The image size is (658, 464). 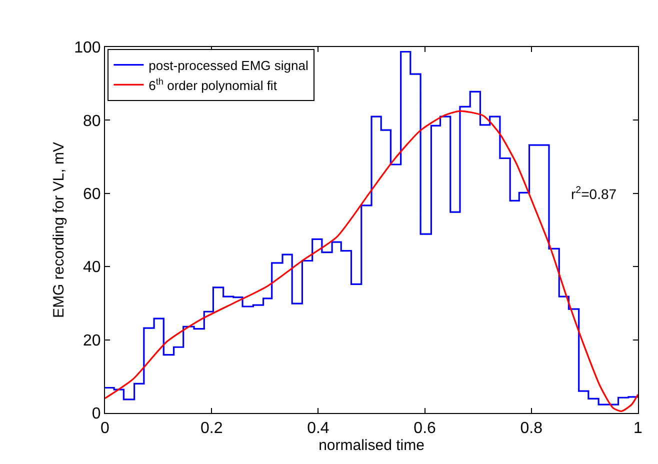 I want to click on legend-label: 6$^{th}$ order polynomial fit, so click(x=213, y=84).